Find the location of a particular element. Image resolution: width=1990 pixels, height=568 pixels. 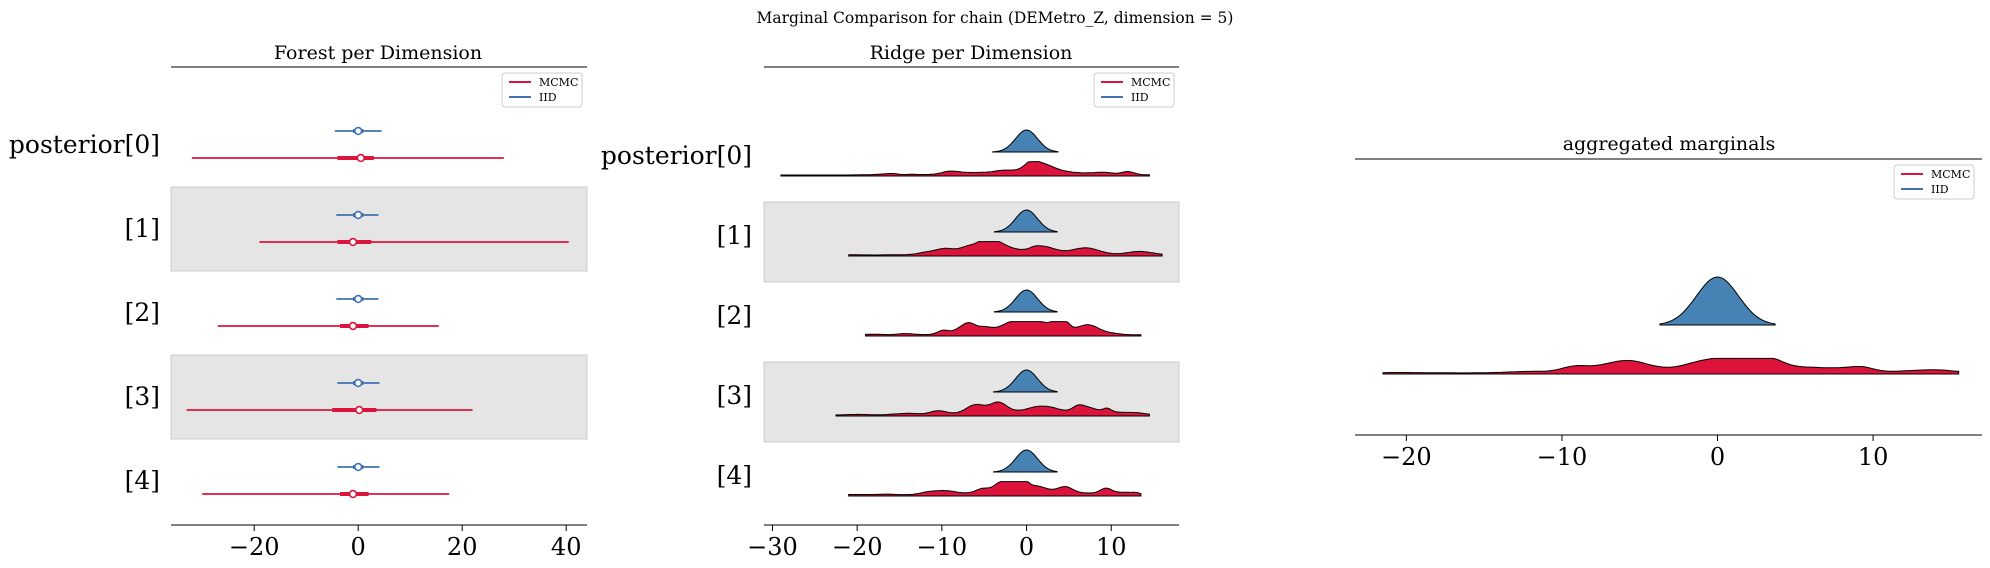

forest-legend: MCMC IID is located at coordinates (542, 90).